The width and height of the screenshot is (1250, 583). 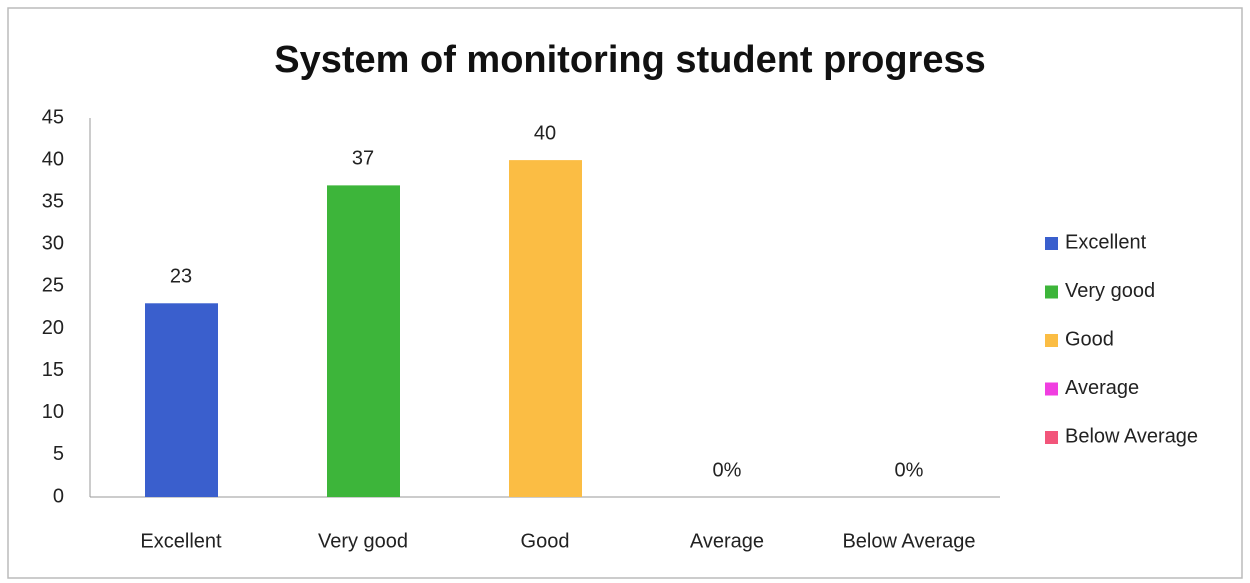 What do you see at coordinates (181, 277) in the screenshot?
I see `value-label: 23` at bounding box center [181, 277].